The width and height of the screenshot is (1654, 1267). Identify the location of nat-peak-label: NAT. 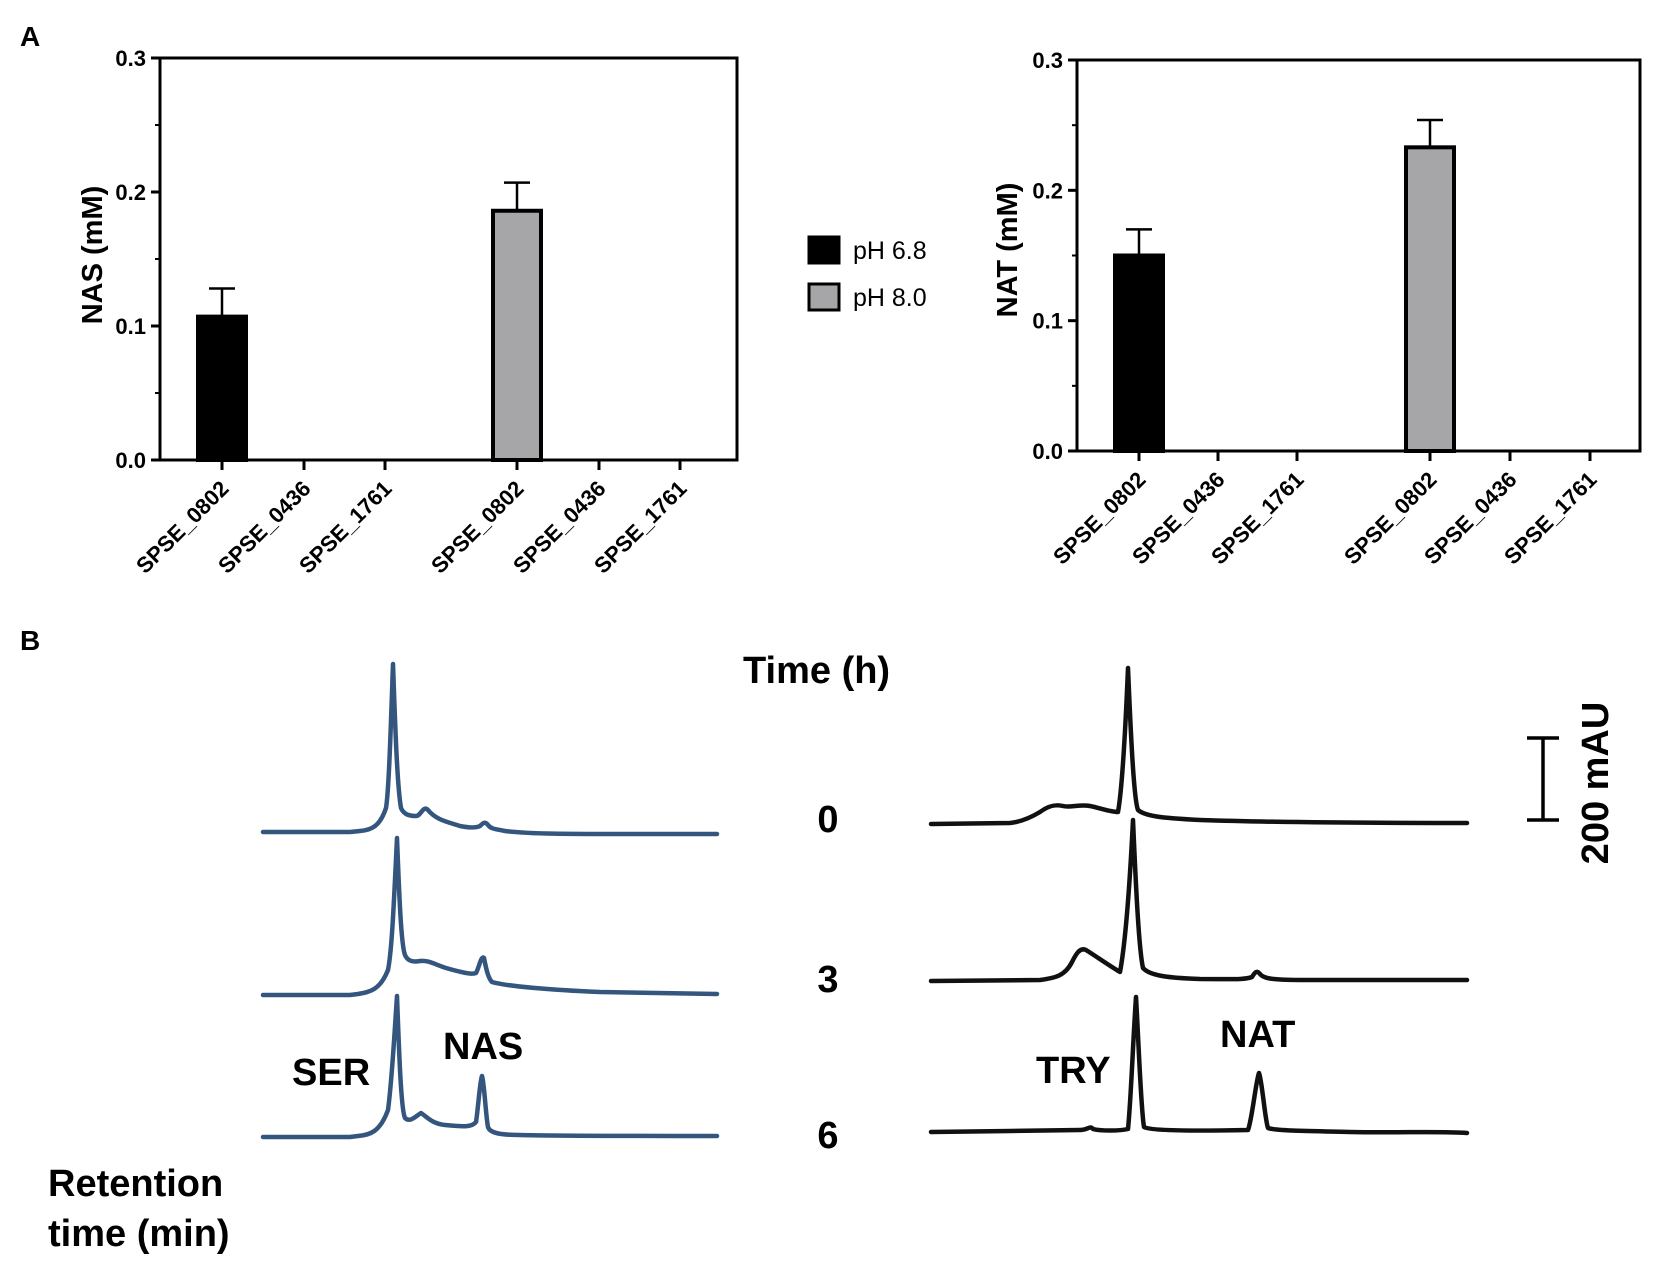
(1257, 1035).